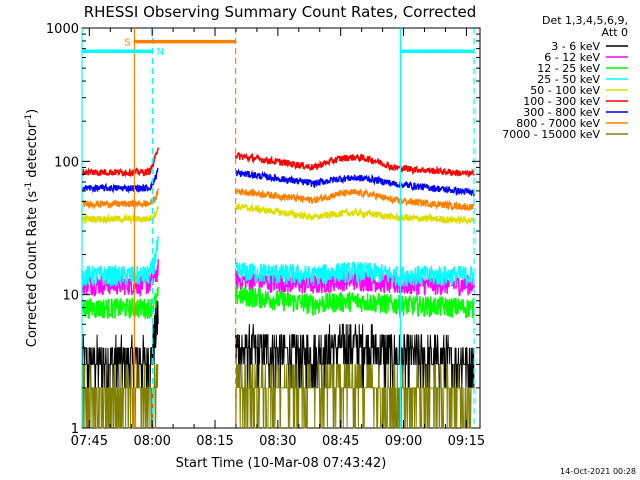 The height and width of the screenshot is (480, 640). What do you see at coordinates (355, 214) in the screenshot?
I see `series-line-50-100keV-seg2` at bounding box center [355, 214].